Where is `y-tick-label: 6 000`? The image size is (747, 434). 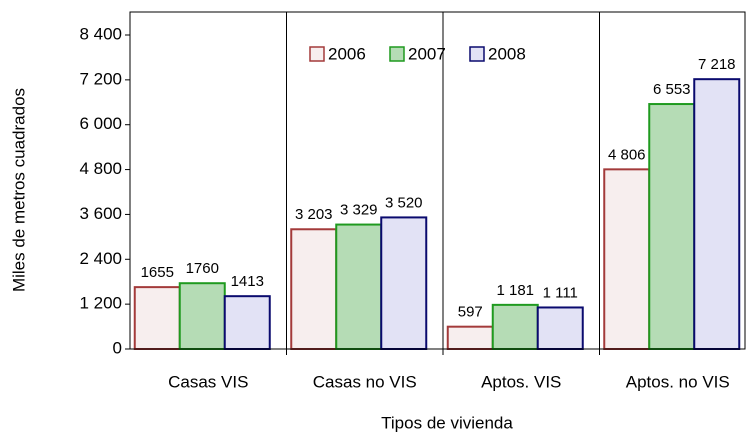 y-tick-label: 6 000 is located at coordinates (100, 123).